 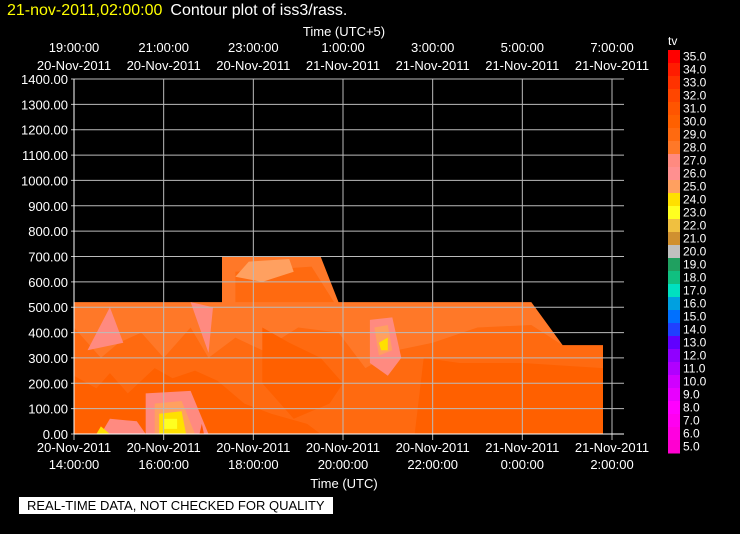 What do you see at coordinates (48, 383) in the screenshot?
I see `y-tick-label: 200.00` at bounding box center [48, 383].